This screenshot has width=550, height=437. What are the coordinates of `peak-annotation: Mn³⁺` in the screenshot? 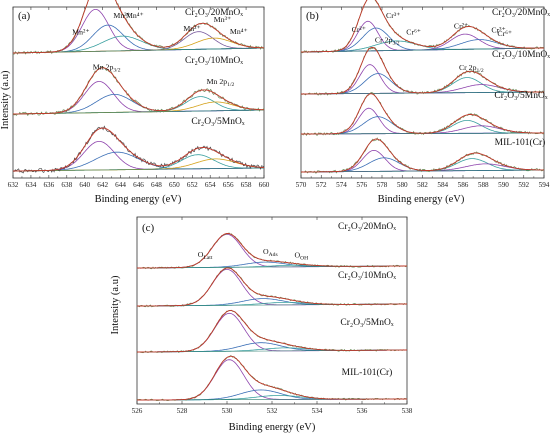 It's located at (222, 19).